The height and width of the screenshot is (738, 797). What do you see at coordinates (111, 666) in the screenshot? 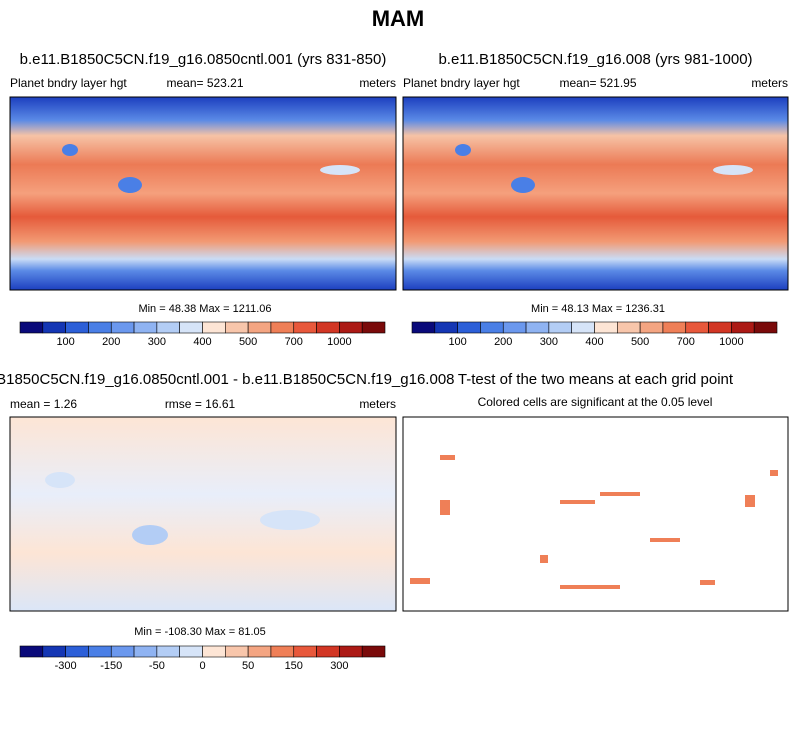
I see `colorbar-label: -150` at bounding box center [111, 666].